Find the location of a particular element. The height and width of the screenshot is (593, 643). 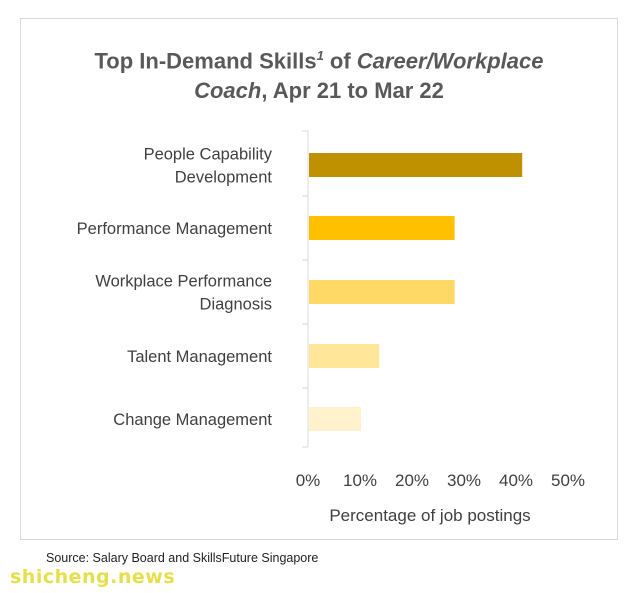

title-part: Career/Workplace is located at coordinates (450, 61).